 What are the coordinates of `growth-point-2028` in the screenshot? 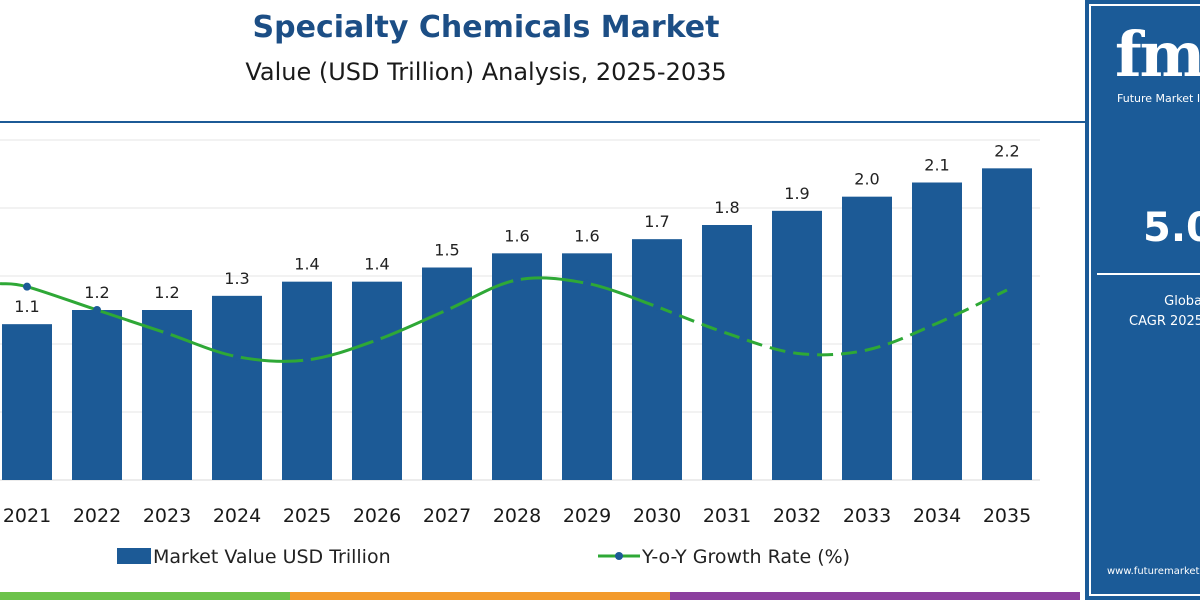 It's located at (517, 280).